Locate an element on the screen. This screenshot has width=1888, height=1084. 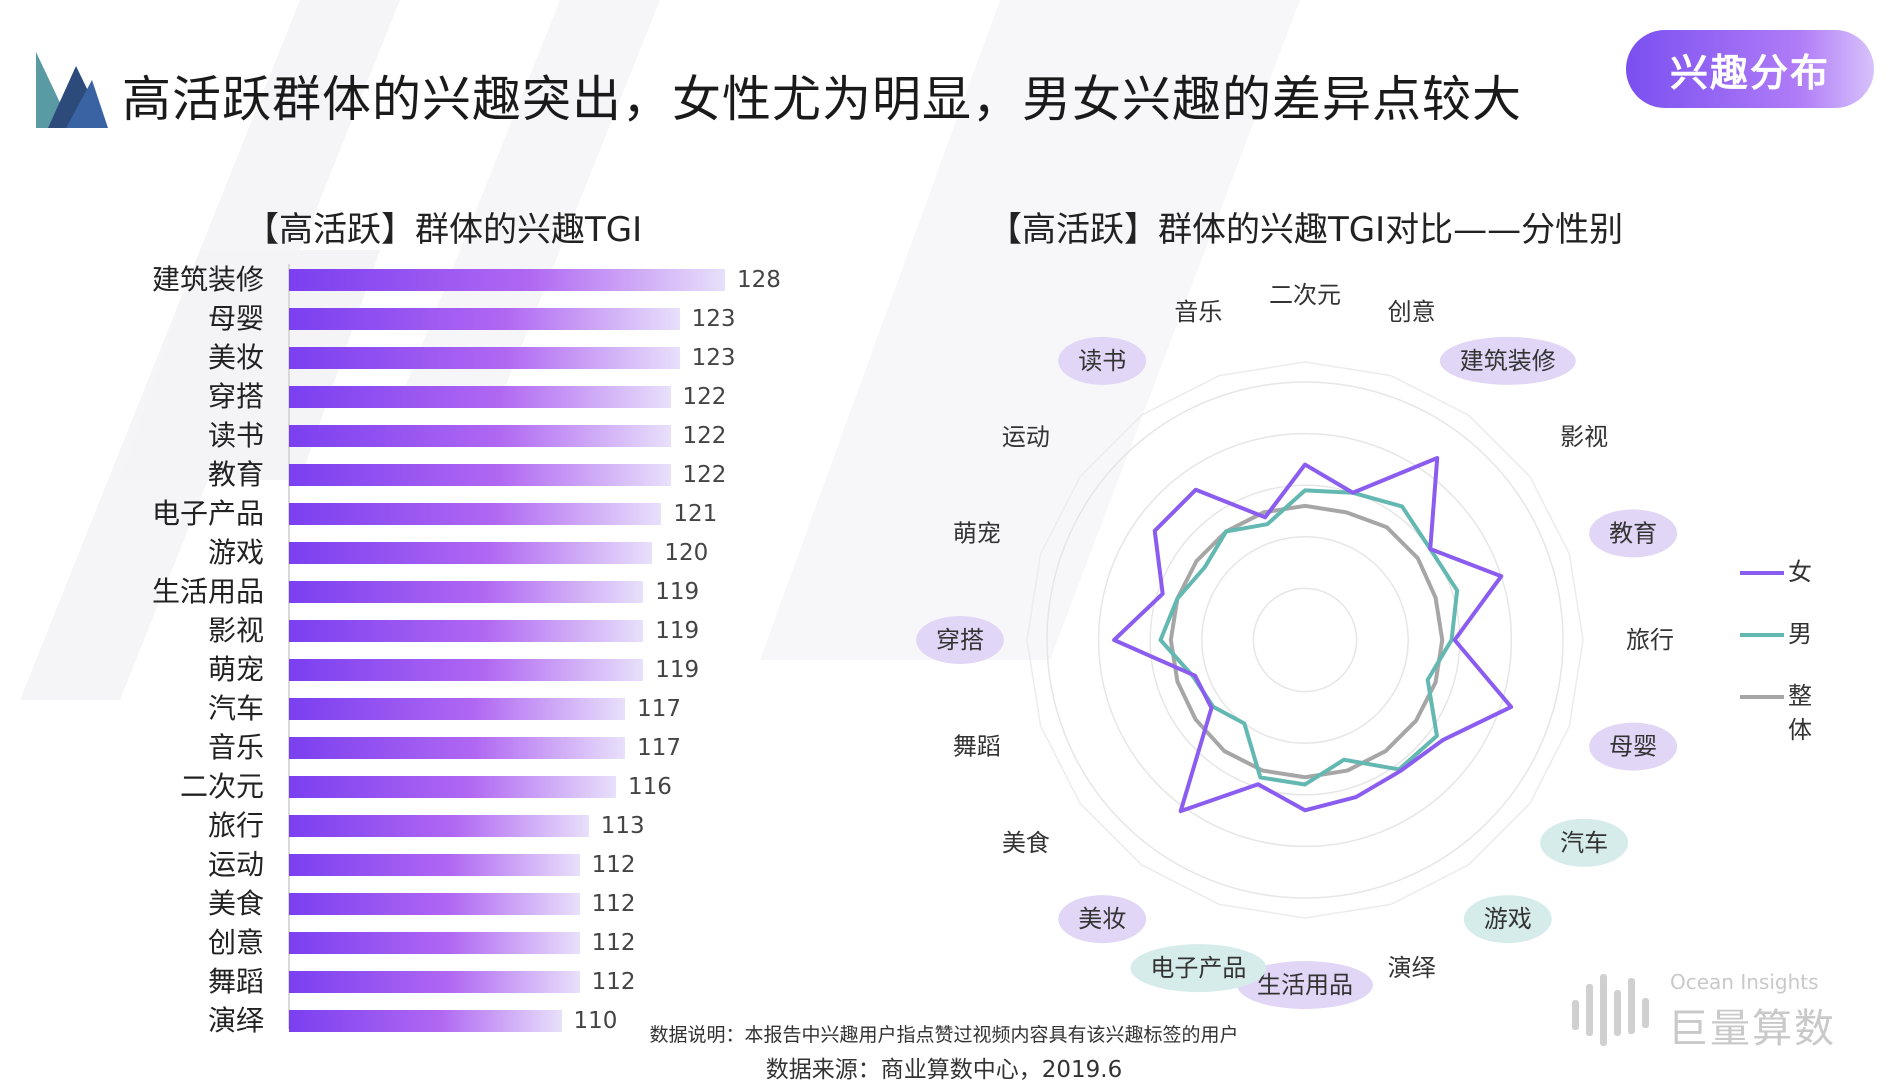
bar-category-label: 电子产品 is located at coordinates (207, 513).